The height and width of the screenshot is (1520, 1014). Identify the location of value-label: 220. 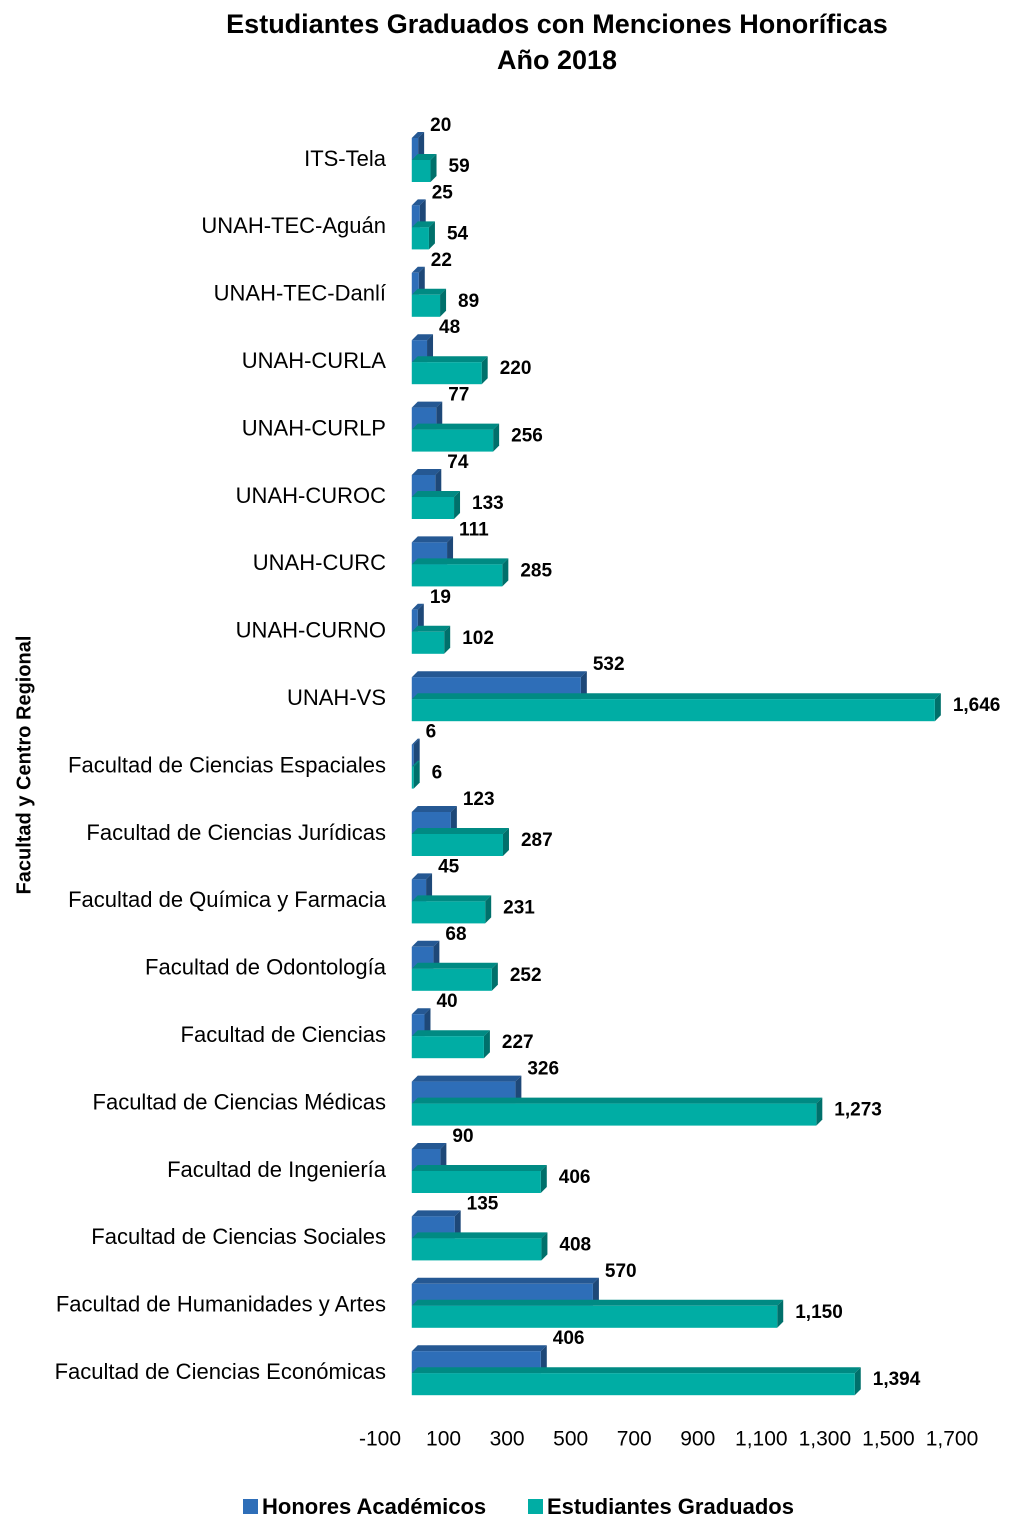
(516, 368).